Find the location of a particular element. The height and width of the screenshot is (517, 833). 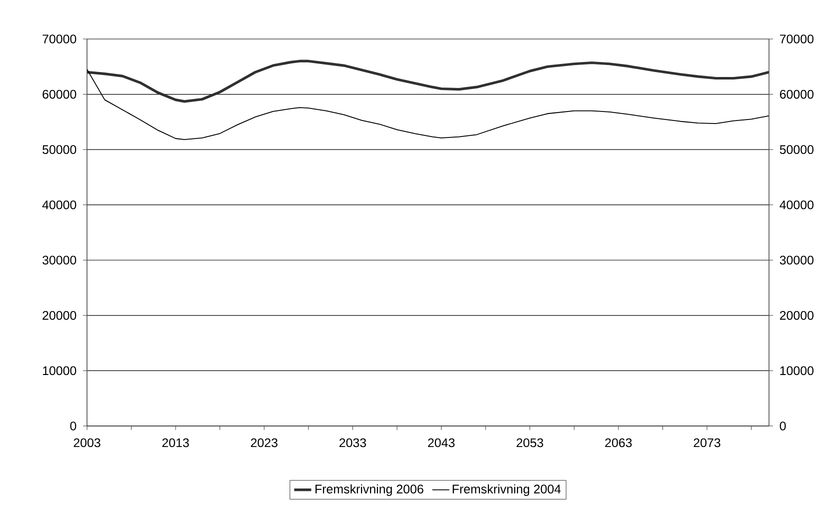

y-tick-label: 40000 is located at coordinates (59, 205).